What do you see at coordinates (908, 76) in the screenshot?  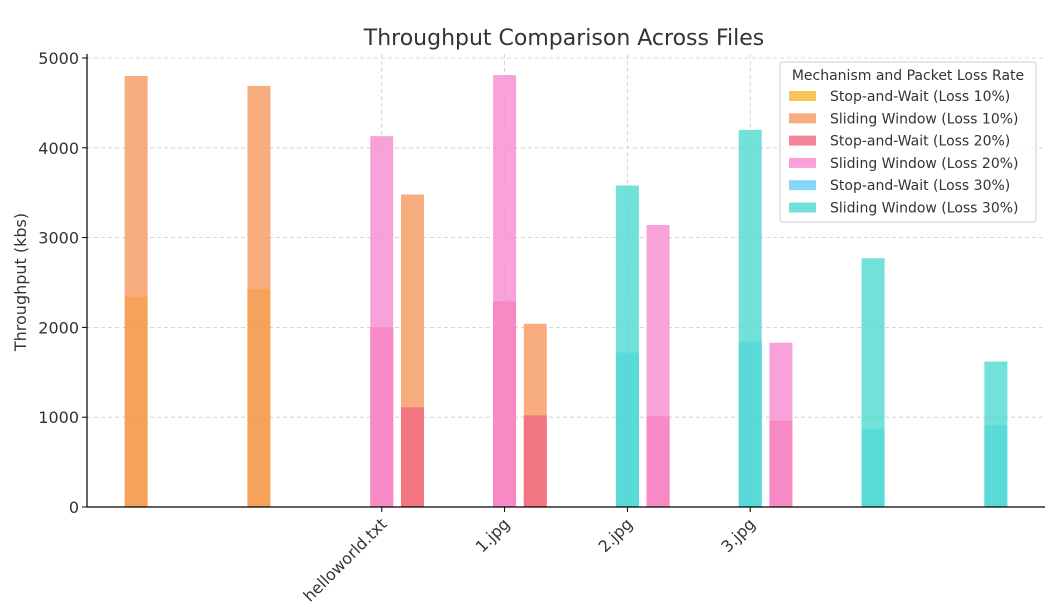 I see `legend-title: Mechanism and Packet Loss Rate` at bounding box center [908, 76].